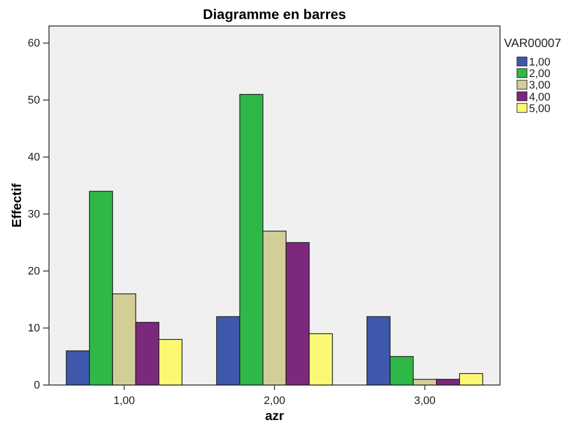 This screenshot has width=571, height=430. I want to click on legend-label: 2,00, so click(539, 74).